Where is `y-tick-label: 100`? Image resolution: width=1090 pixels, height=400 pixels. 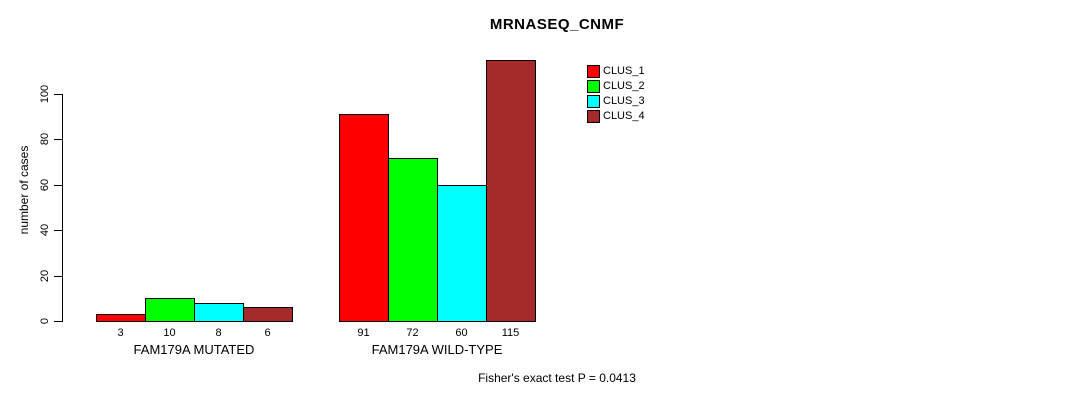
y-tick-label: 100 is located at coordinates (45, 94).